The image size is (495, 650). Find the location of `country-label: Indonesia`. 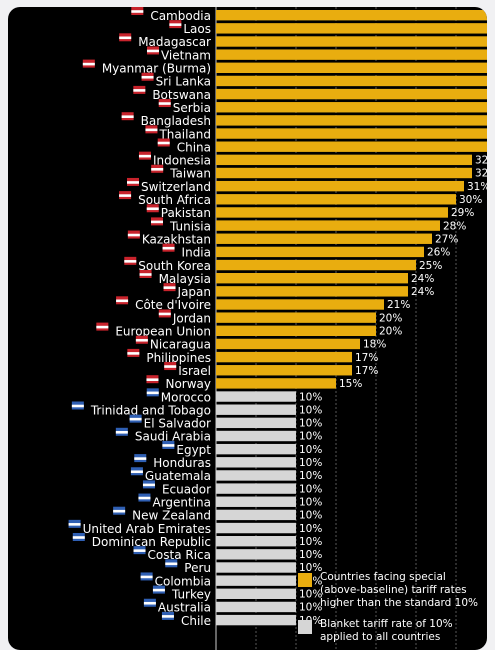

country-label: Indonesia is located at coordinates (182, 161).